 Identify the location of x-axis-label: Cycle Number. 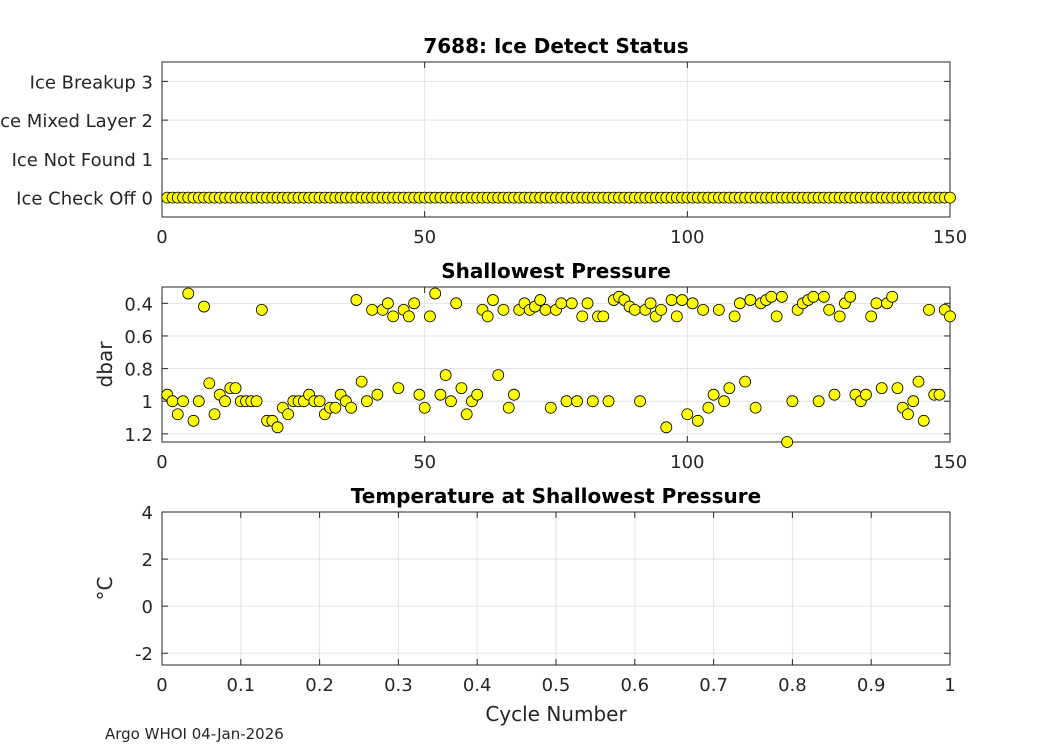
(556, 714).